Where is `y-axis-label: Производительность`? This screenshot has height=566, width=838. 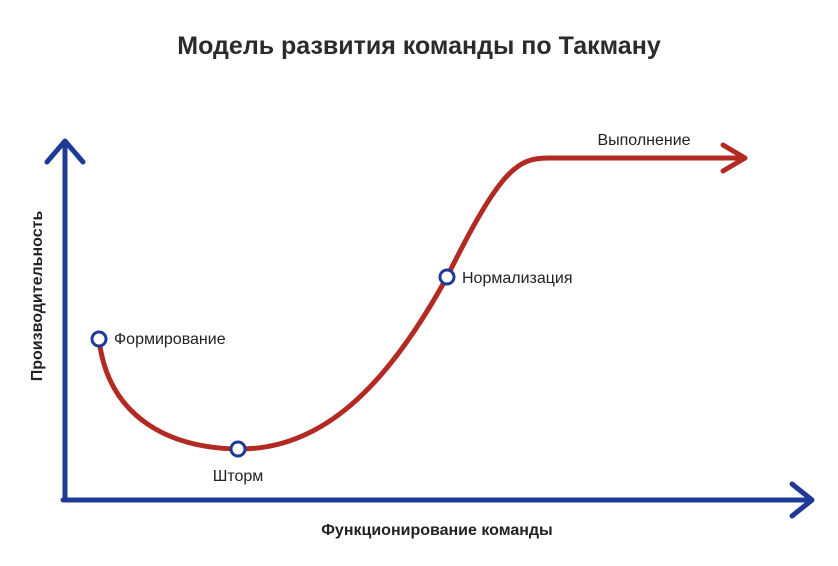
y-axis-label: Производительность is located at coordinates (37, 296).